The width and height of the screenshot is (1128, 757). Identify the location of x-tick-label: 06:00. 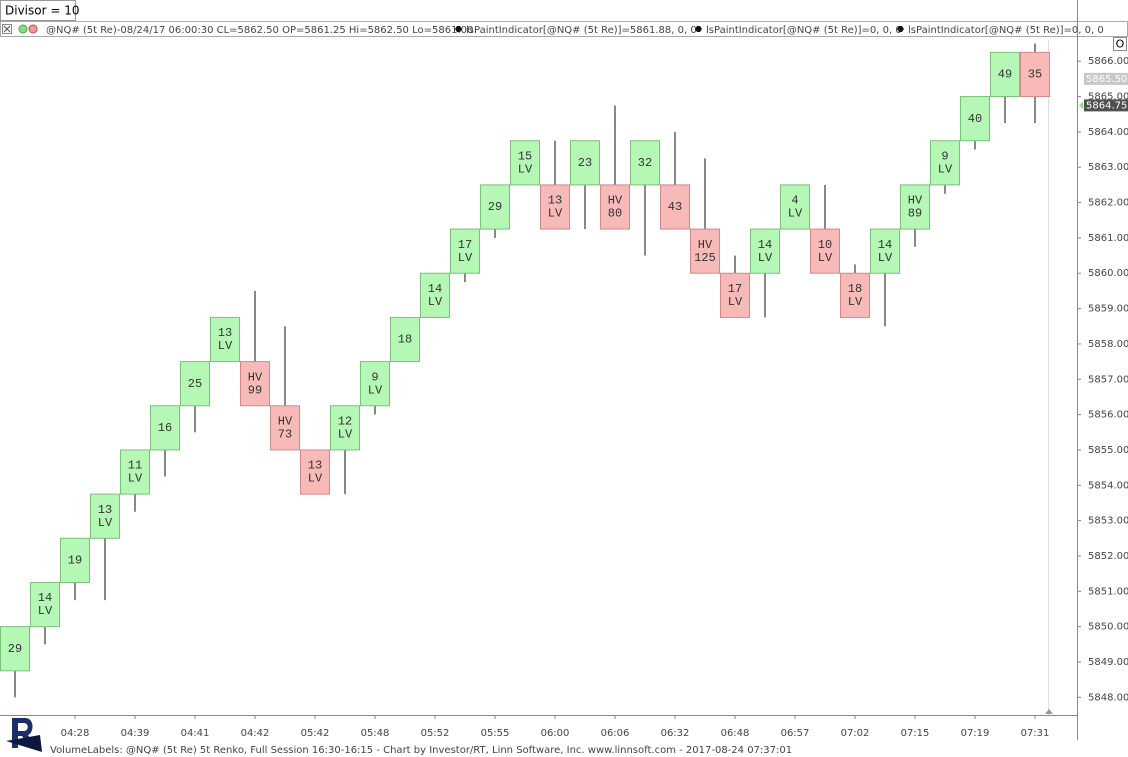
(555, 733).